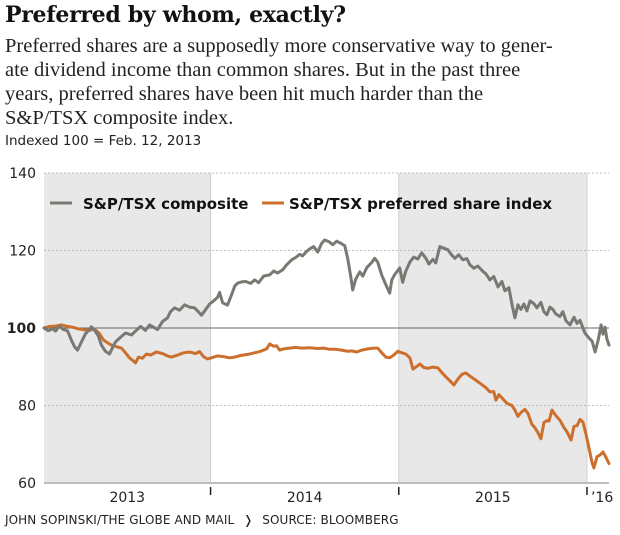 The height and width of the screenshot is (535, 620). What do you see at coordinates (22, 252) in the screenshot?
I see `y-tick-label: 120` at bounding box center [22, 252].